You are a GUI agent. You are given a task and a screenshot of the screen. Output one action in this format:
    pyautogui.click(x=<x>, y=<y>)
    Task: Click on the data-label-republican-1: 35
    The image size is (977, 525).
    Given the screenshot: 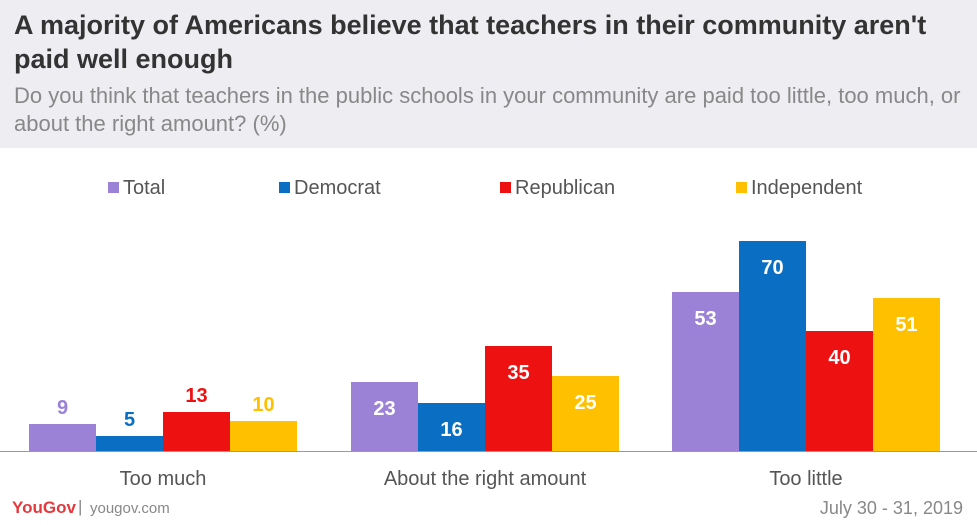 What is the action you would take?
    pyautogui.click(x=518, y=373)
    